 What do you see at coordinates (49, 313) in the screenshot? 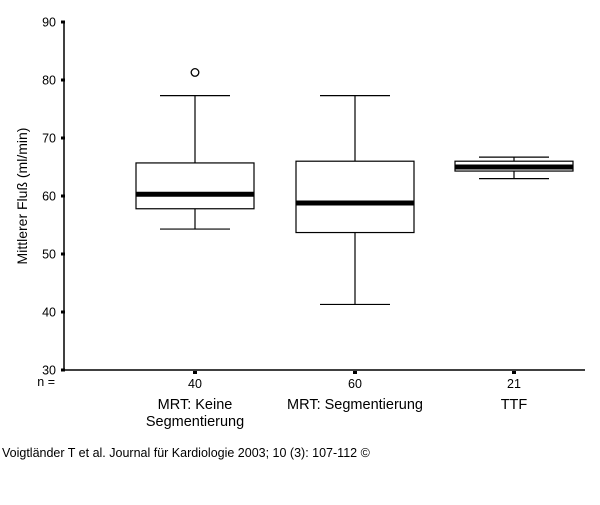
I see `y-tick-label: 40` at bounding box center [49, 313].